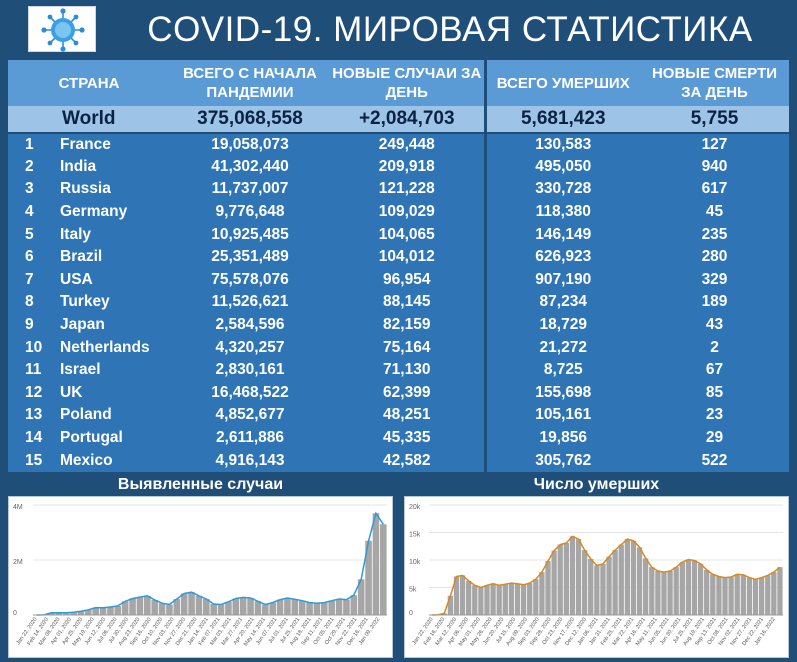 The width and height of the screenshot is (797, 662). What do you see at coordinates (561, 370) in the screenshot?
I see `cell-total-deaths: 8,725` at bounding box center [561, 370].